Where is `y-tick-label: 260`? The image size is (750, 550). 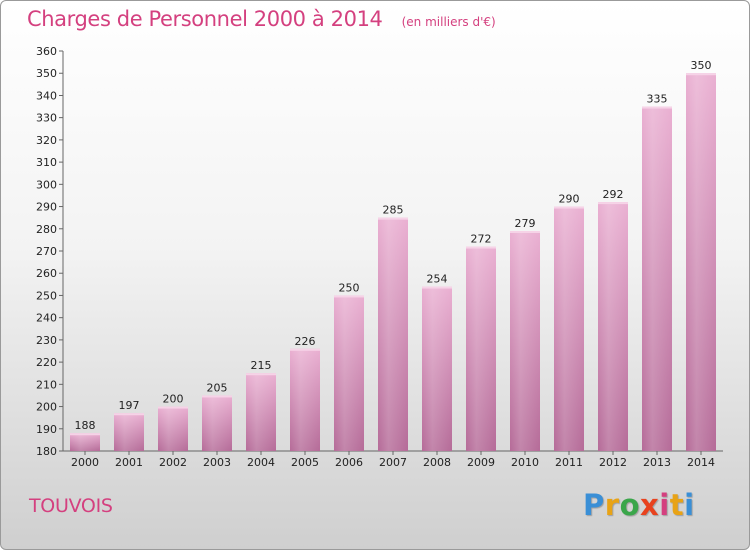
y-tick-label: 260 is located at coordinates (46, 273).